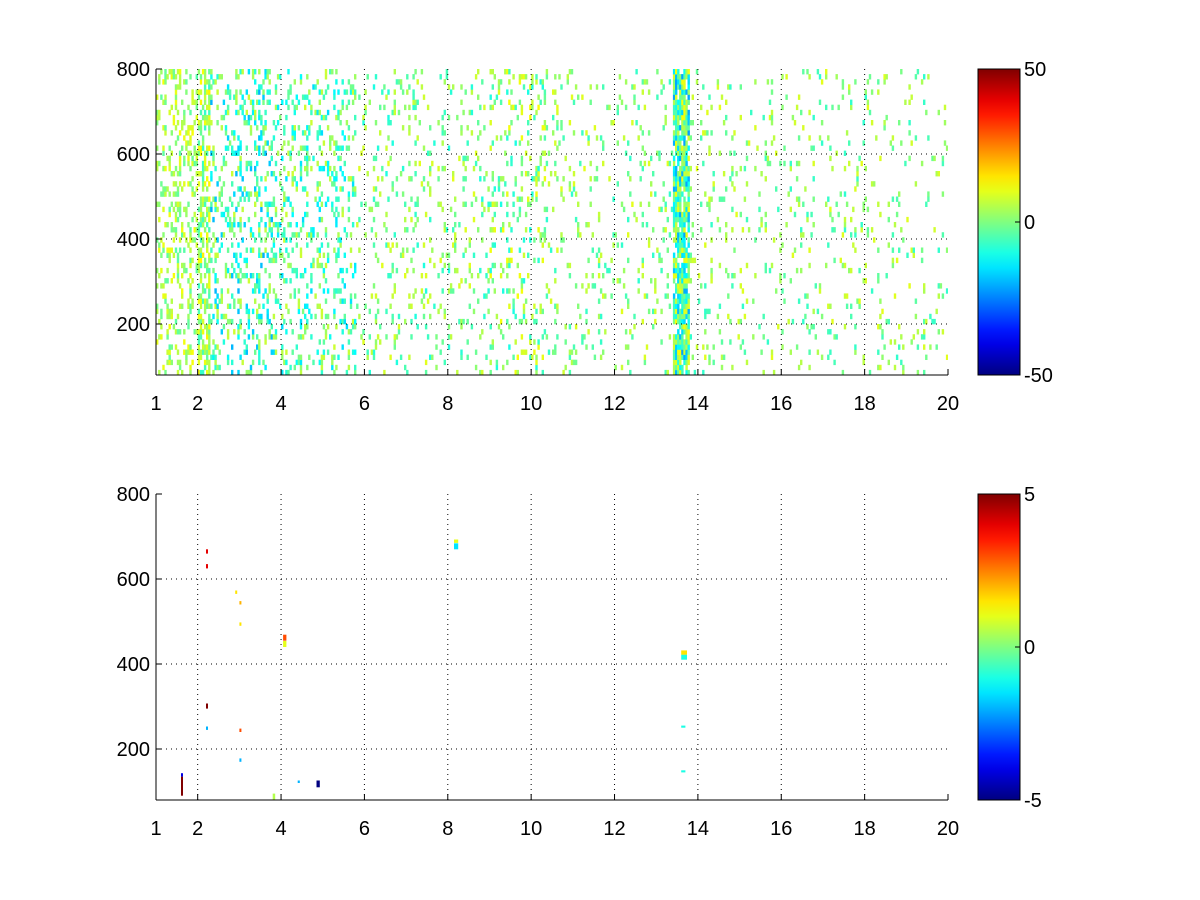 Image resolution: width=1200 pixels, height=900 pixels. What do you see at coordinates (865, 829) in the screenshot?
I see `x-tick-label: 18` at bounding box center [865, 829].